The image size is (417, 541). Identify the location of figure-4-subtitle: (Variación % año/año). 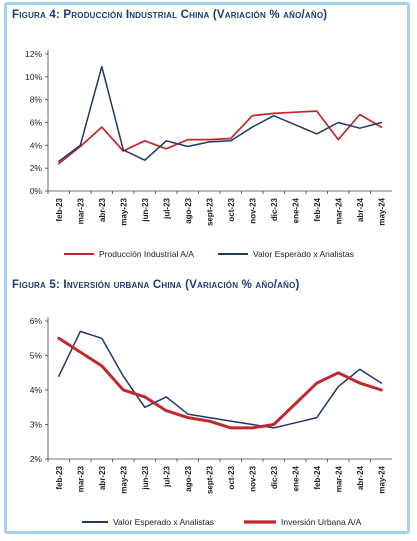
(270, 15).